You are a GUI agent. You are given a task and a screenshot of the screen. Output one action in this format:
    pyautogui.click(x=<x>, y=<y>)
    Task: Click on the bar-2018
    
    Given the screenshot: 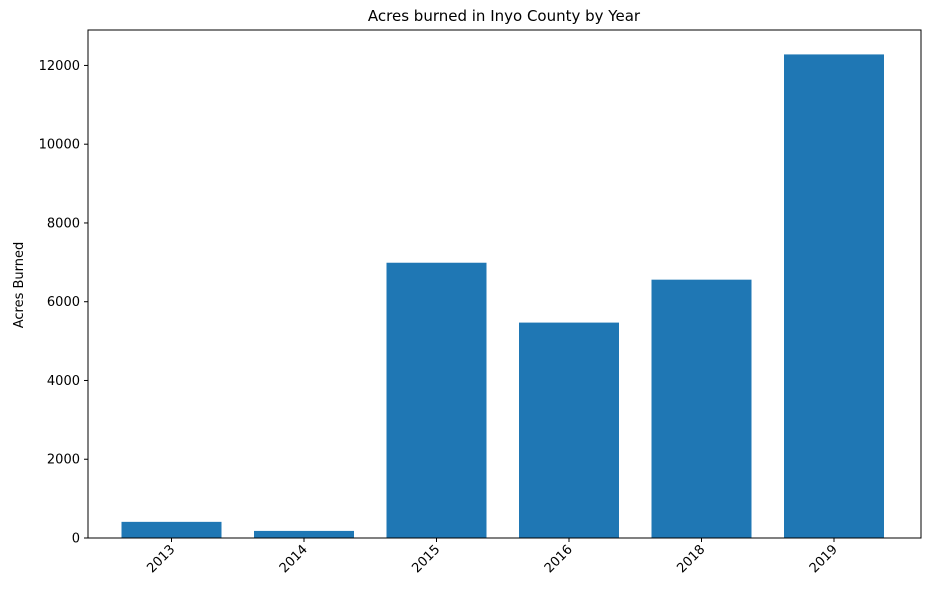 What is the action you would take?
    pyautogui.click(x=701, y=408)
    